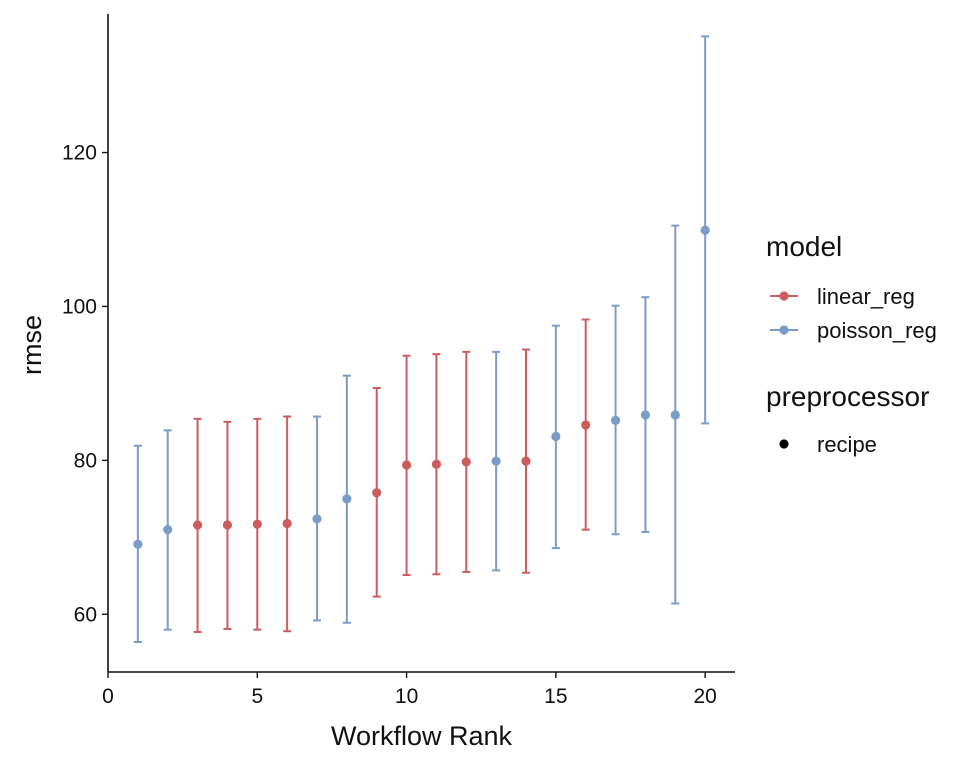 The image size is (960, 768). I want to click on legend-preprocessor-items: recipe, so click(828, 444).